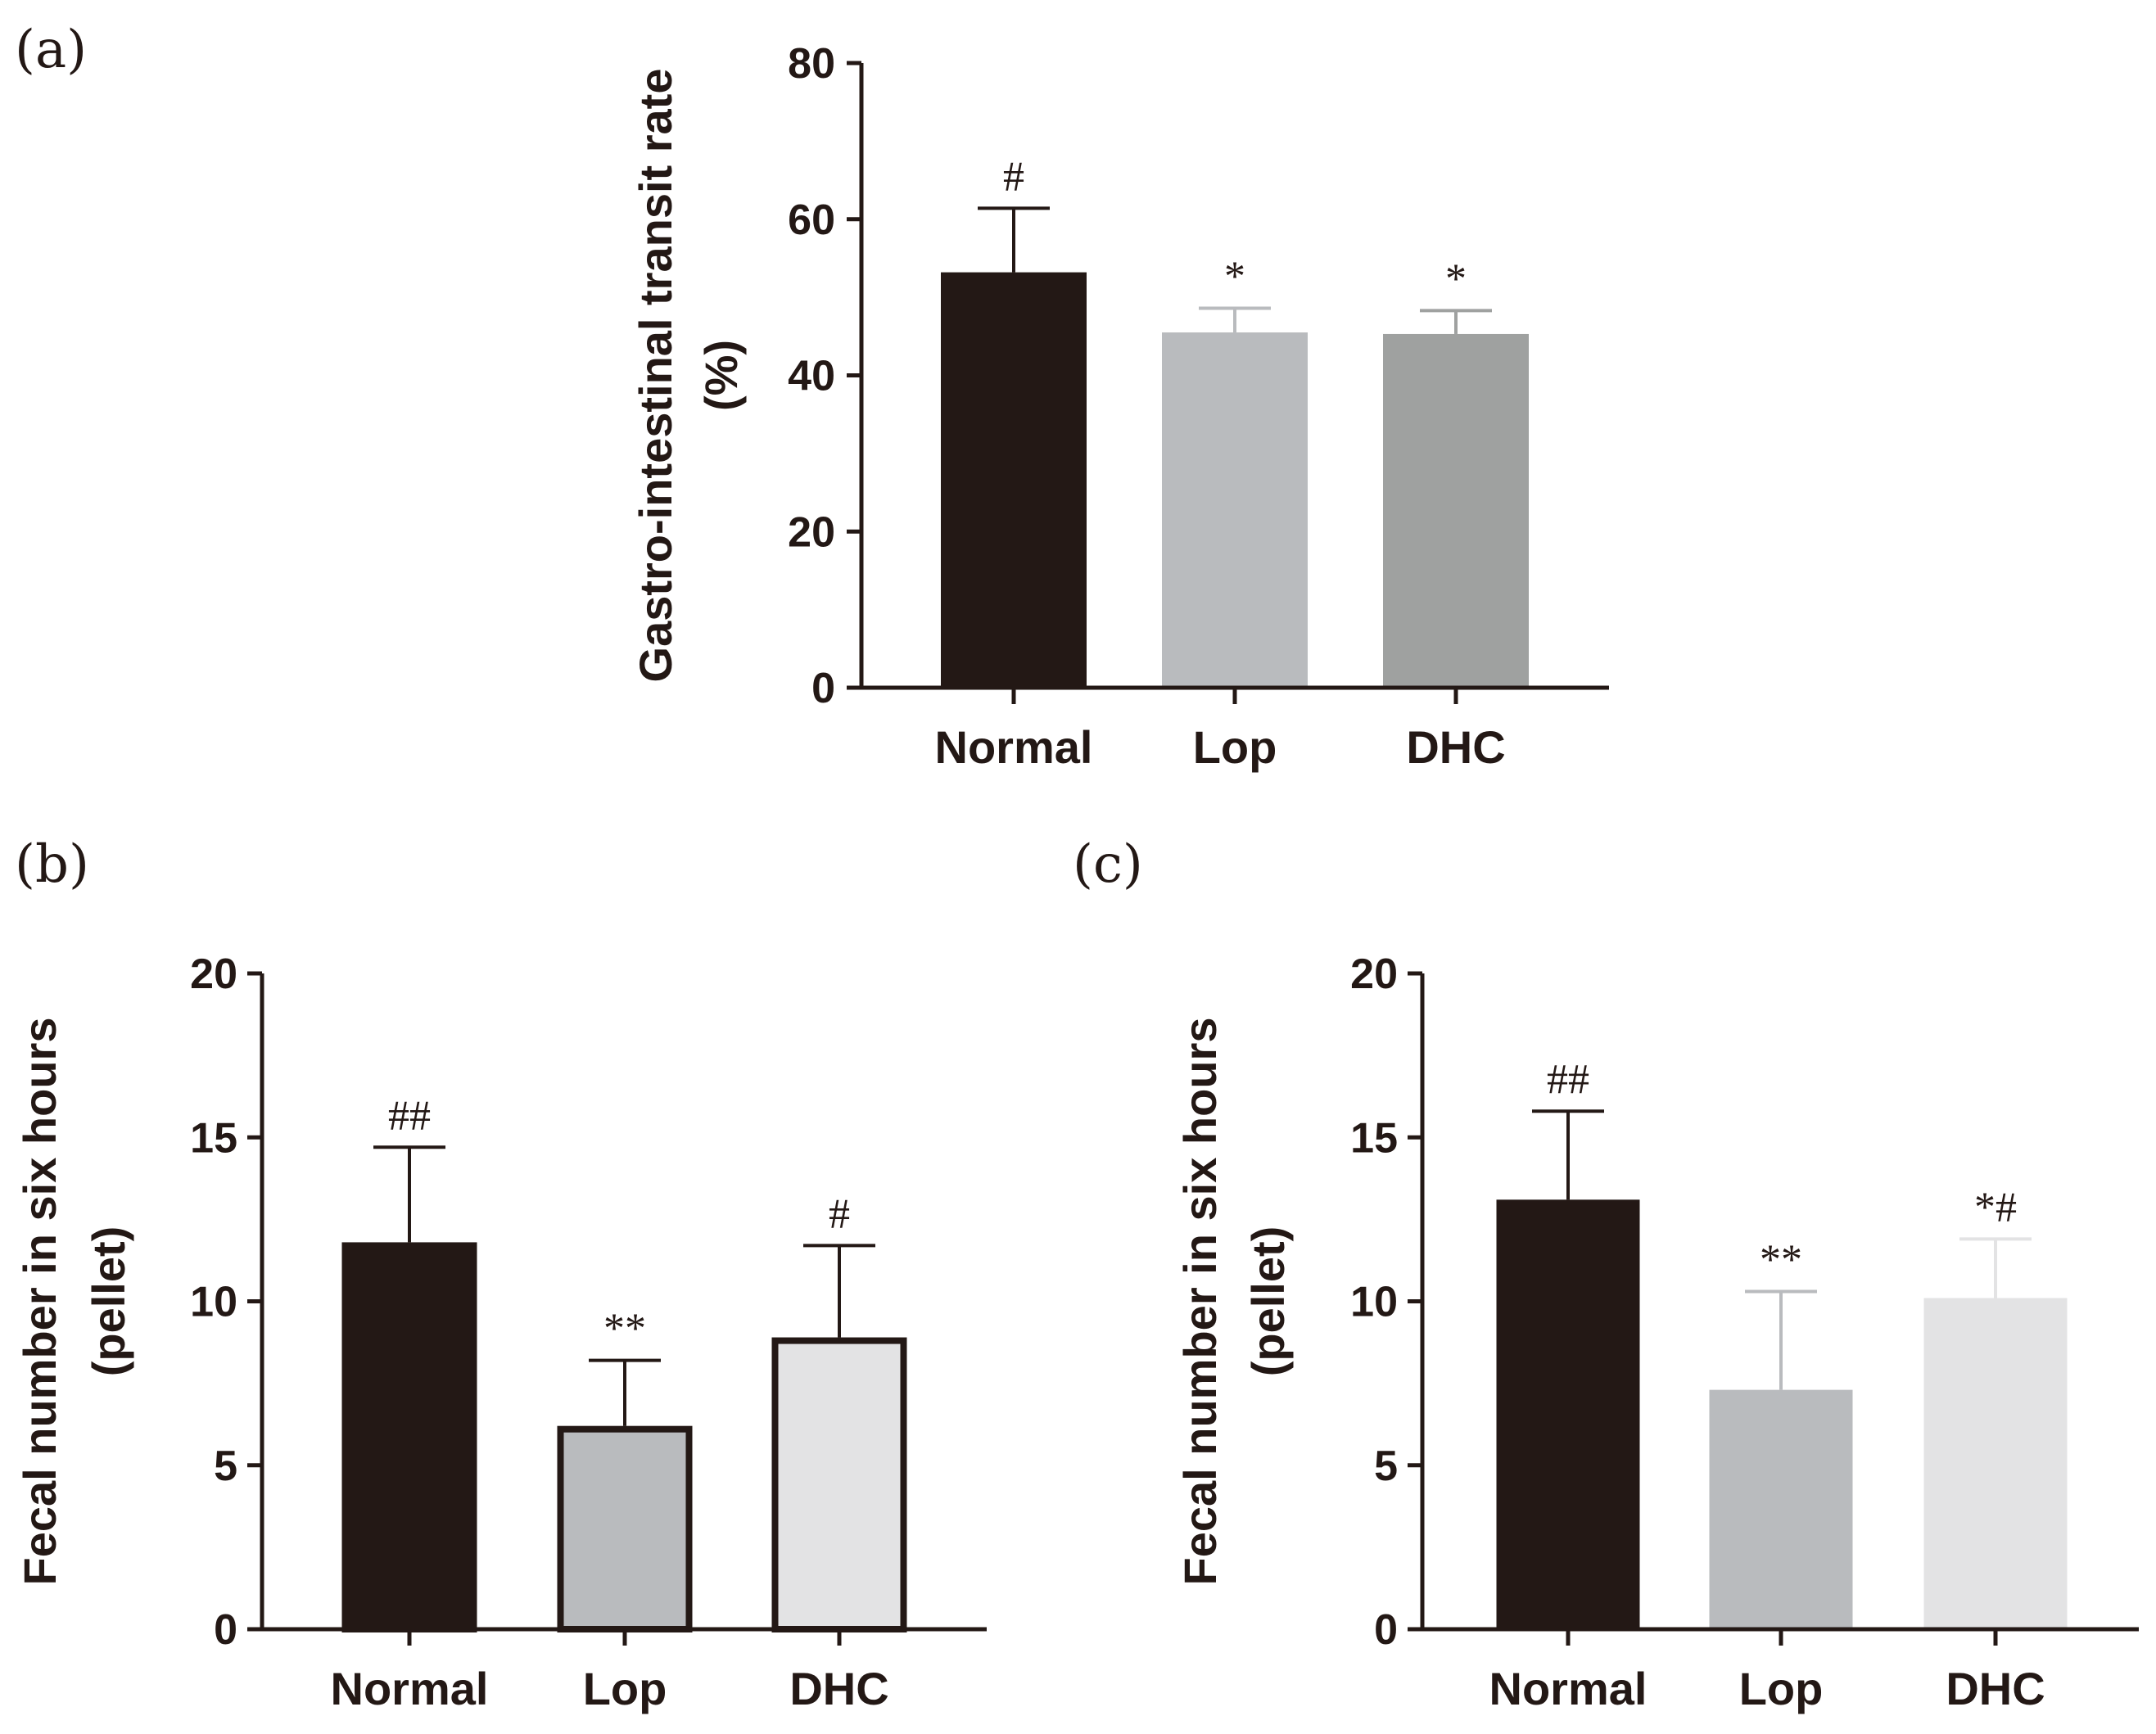 This screenshot has height=1734, width=2156. Describe the element at coordinates (811, 377) in the screenshot. I see `y-tick-label: 40` at that location.